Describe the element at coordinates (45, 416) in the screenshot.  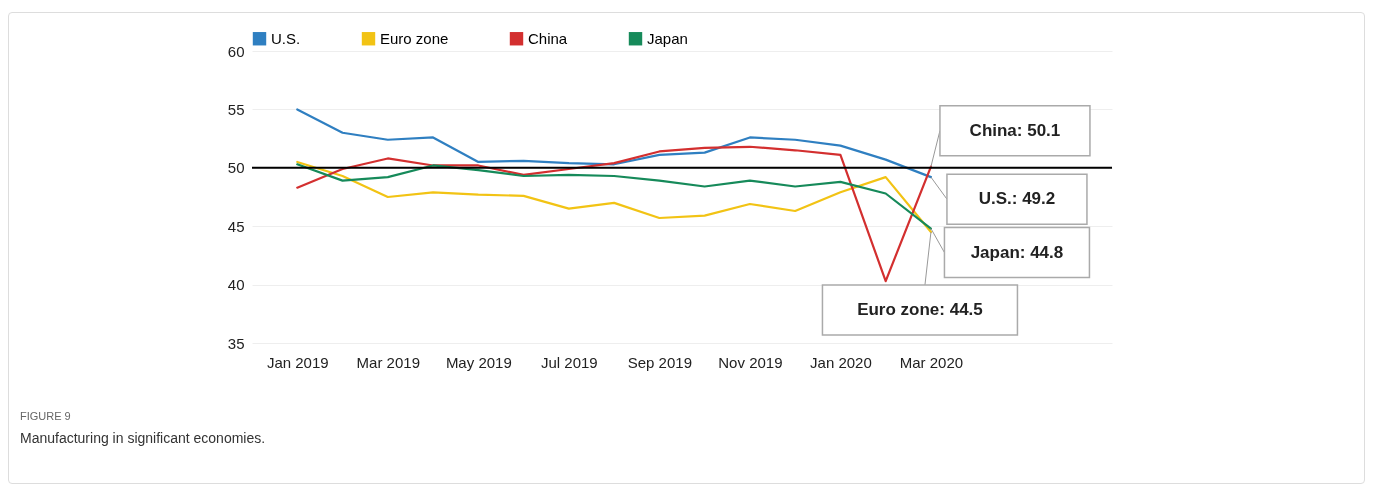
I see `text: FIGURE 9` at that location.